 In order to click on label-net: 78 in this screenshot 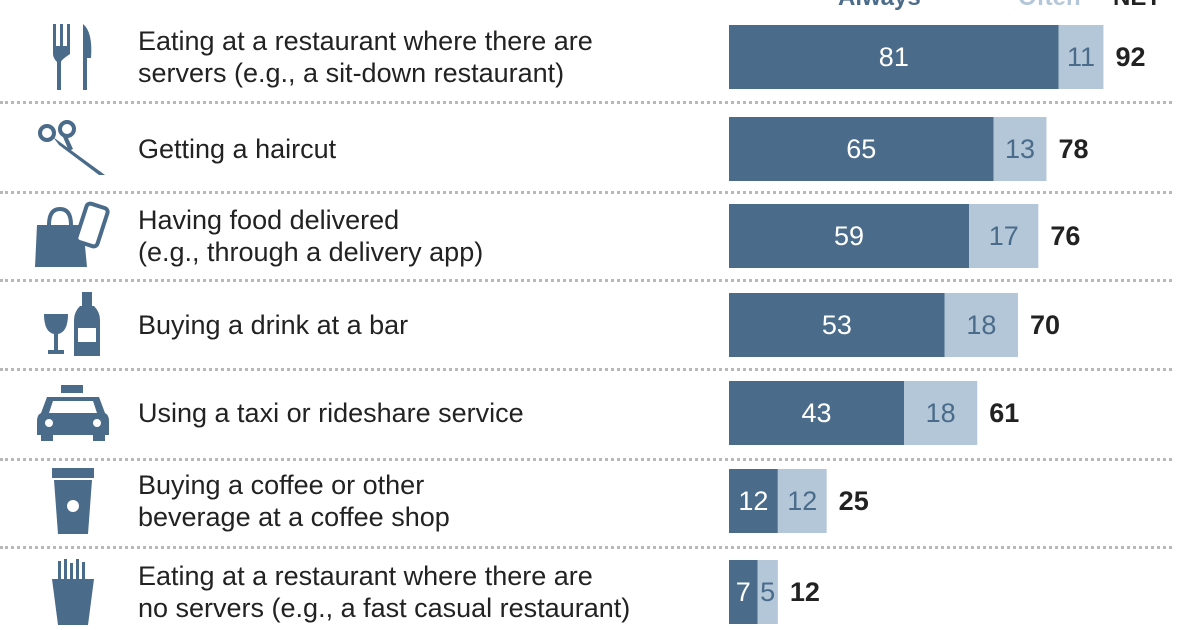, I will do `click(1073, 149)`.